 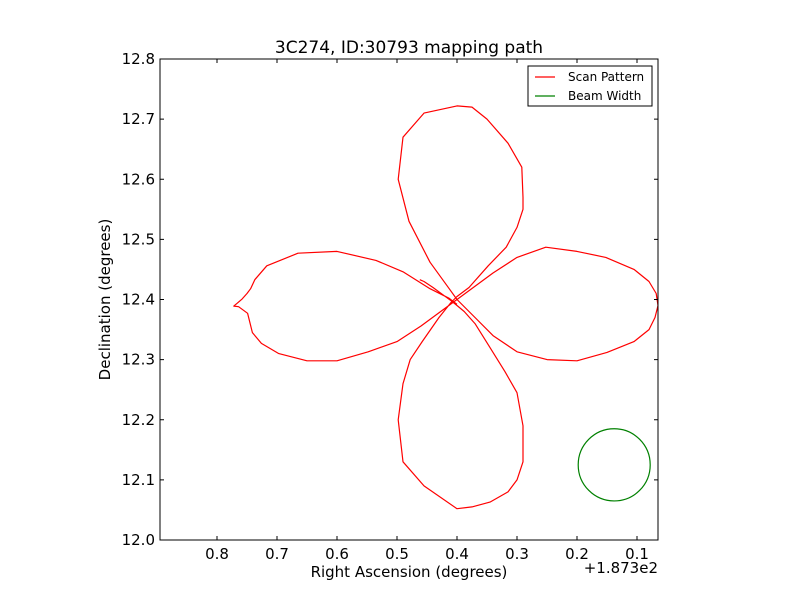 What do you see at coordinates (217, 554) in the screenshot?
I see `x-tick-label: 0.8` at bounding box center [217, 554].